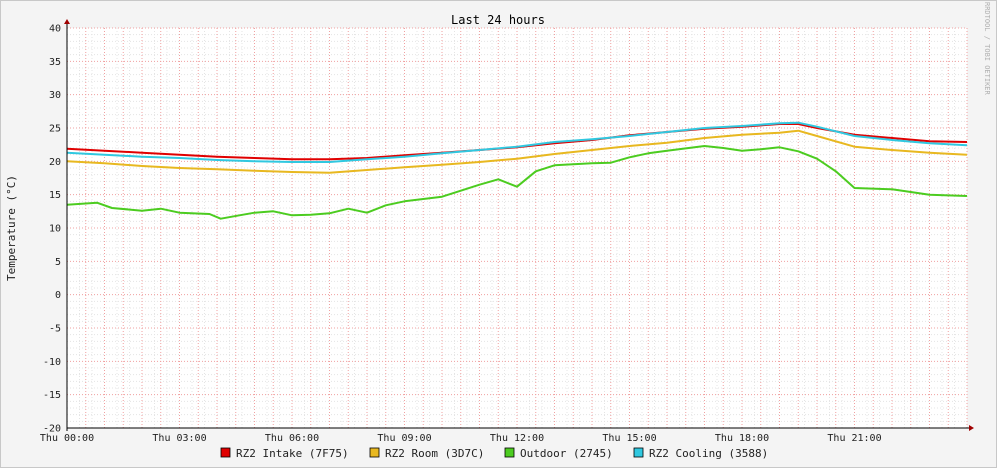 This screenshot has height=468, width=997. What do you see at coordinates (55, 229) in the screenshot?
I see `y-tick-label: 10` at bounding box center [55, 229].